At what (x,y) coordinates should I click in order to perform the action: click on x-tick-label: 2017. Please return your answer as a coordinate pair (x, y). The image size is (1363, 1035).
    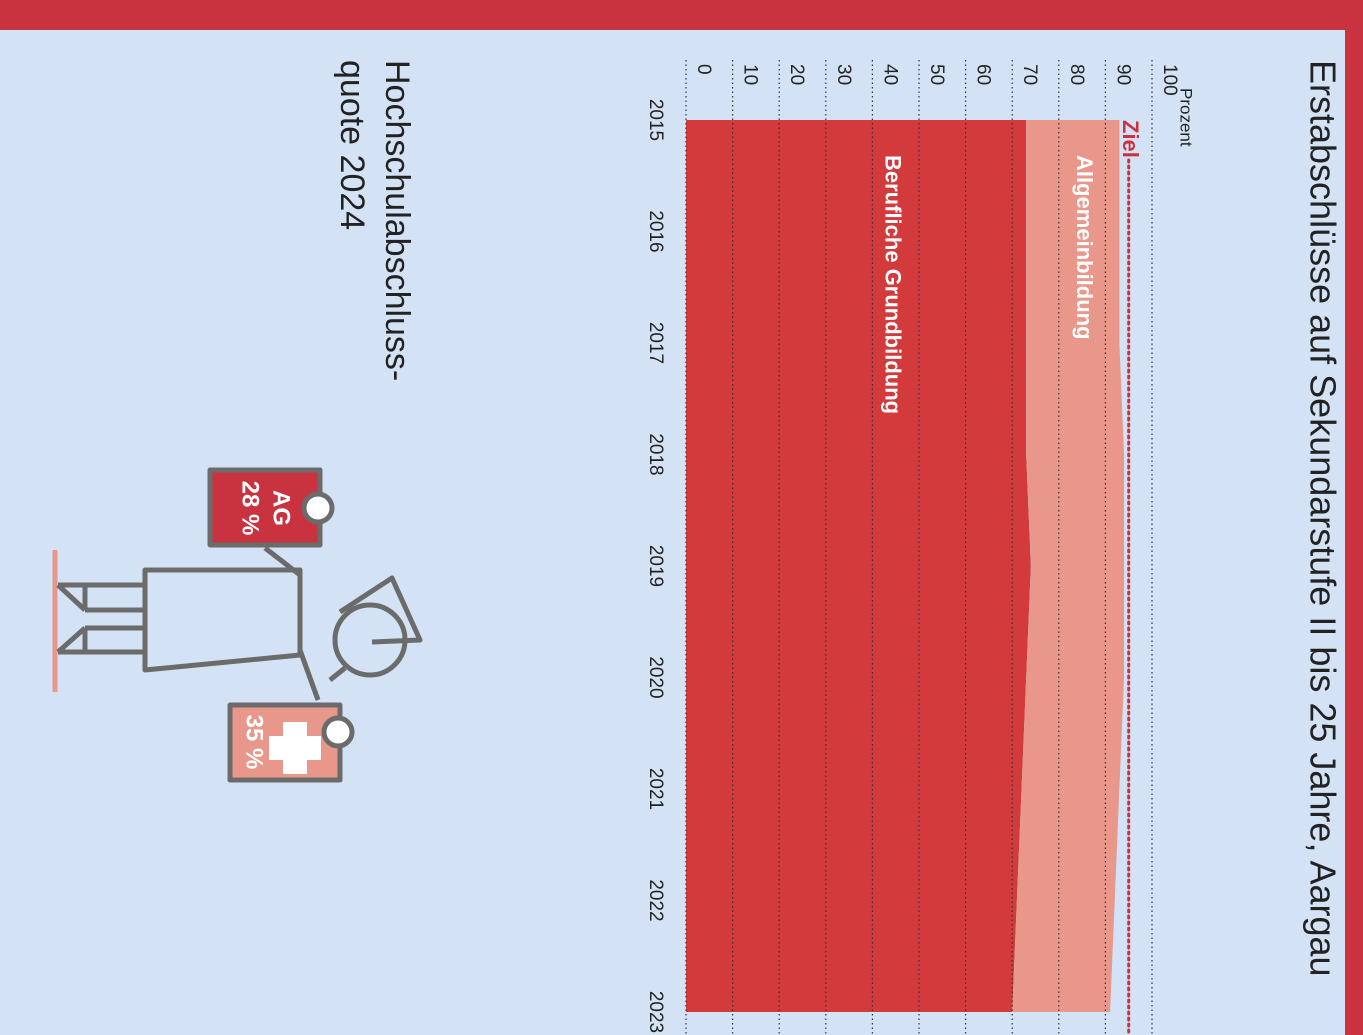
    Looking at the image, I should click on (655, 343).